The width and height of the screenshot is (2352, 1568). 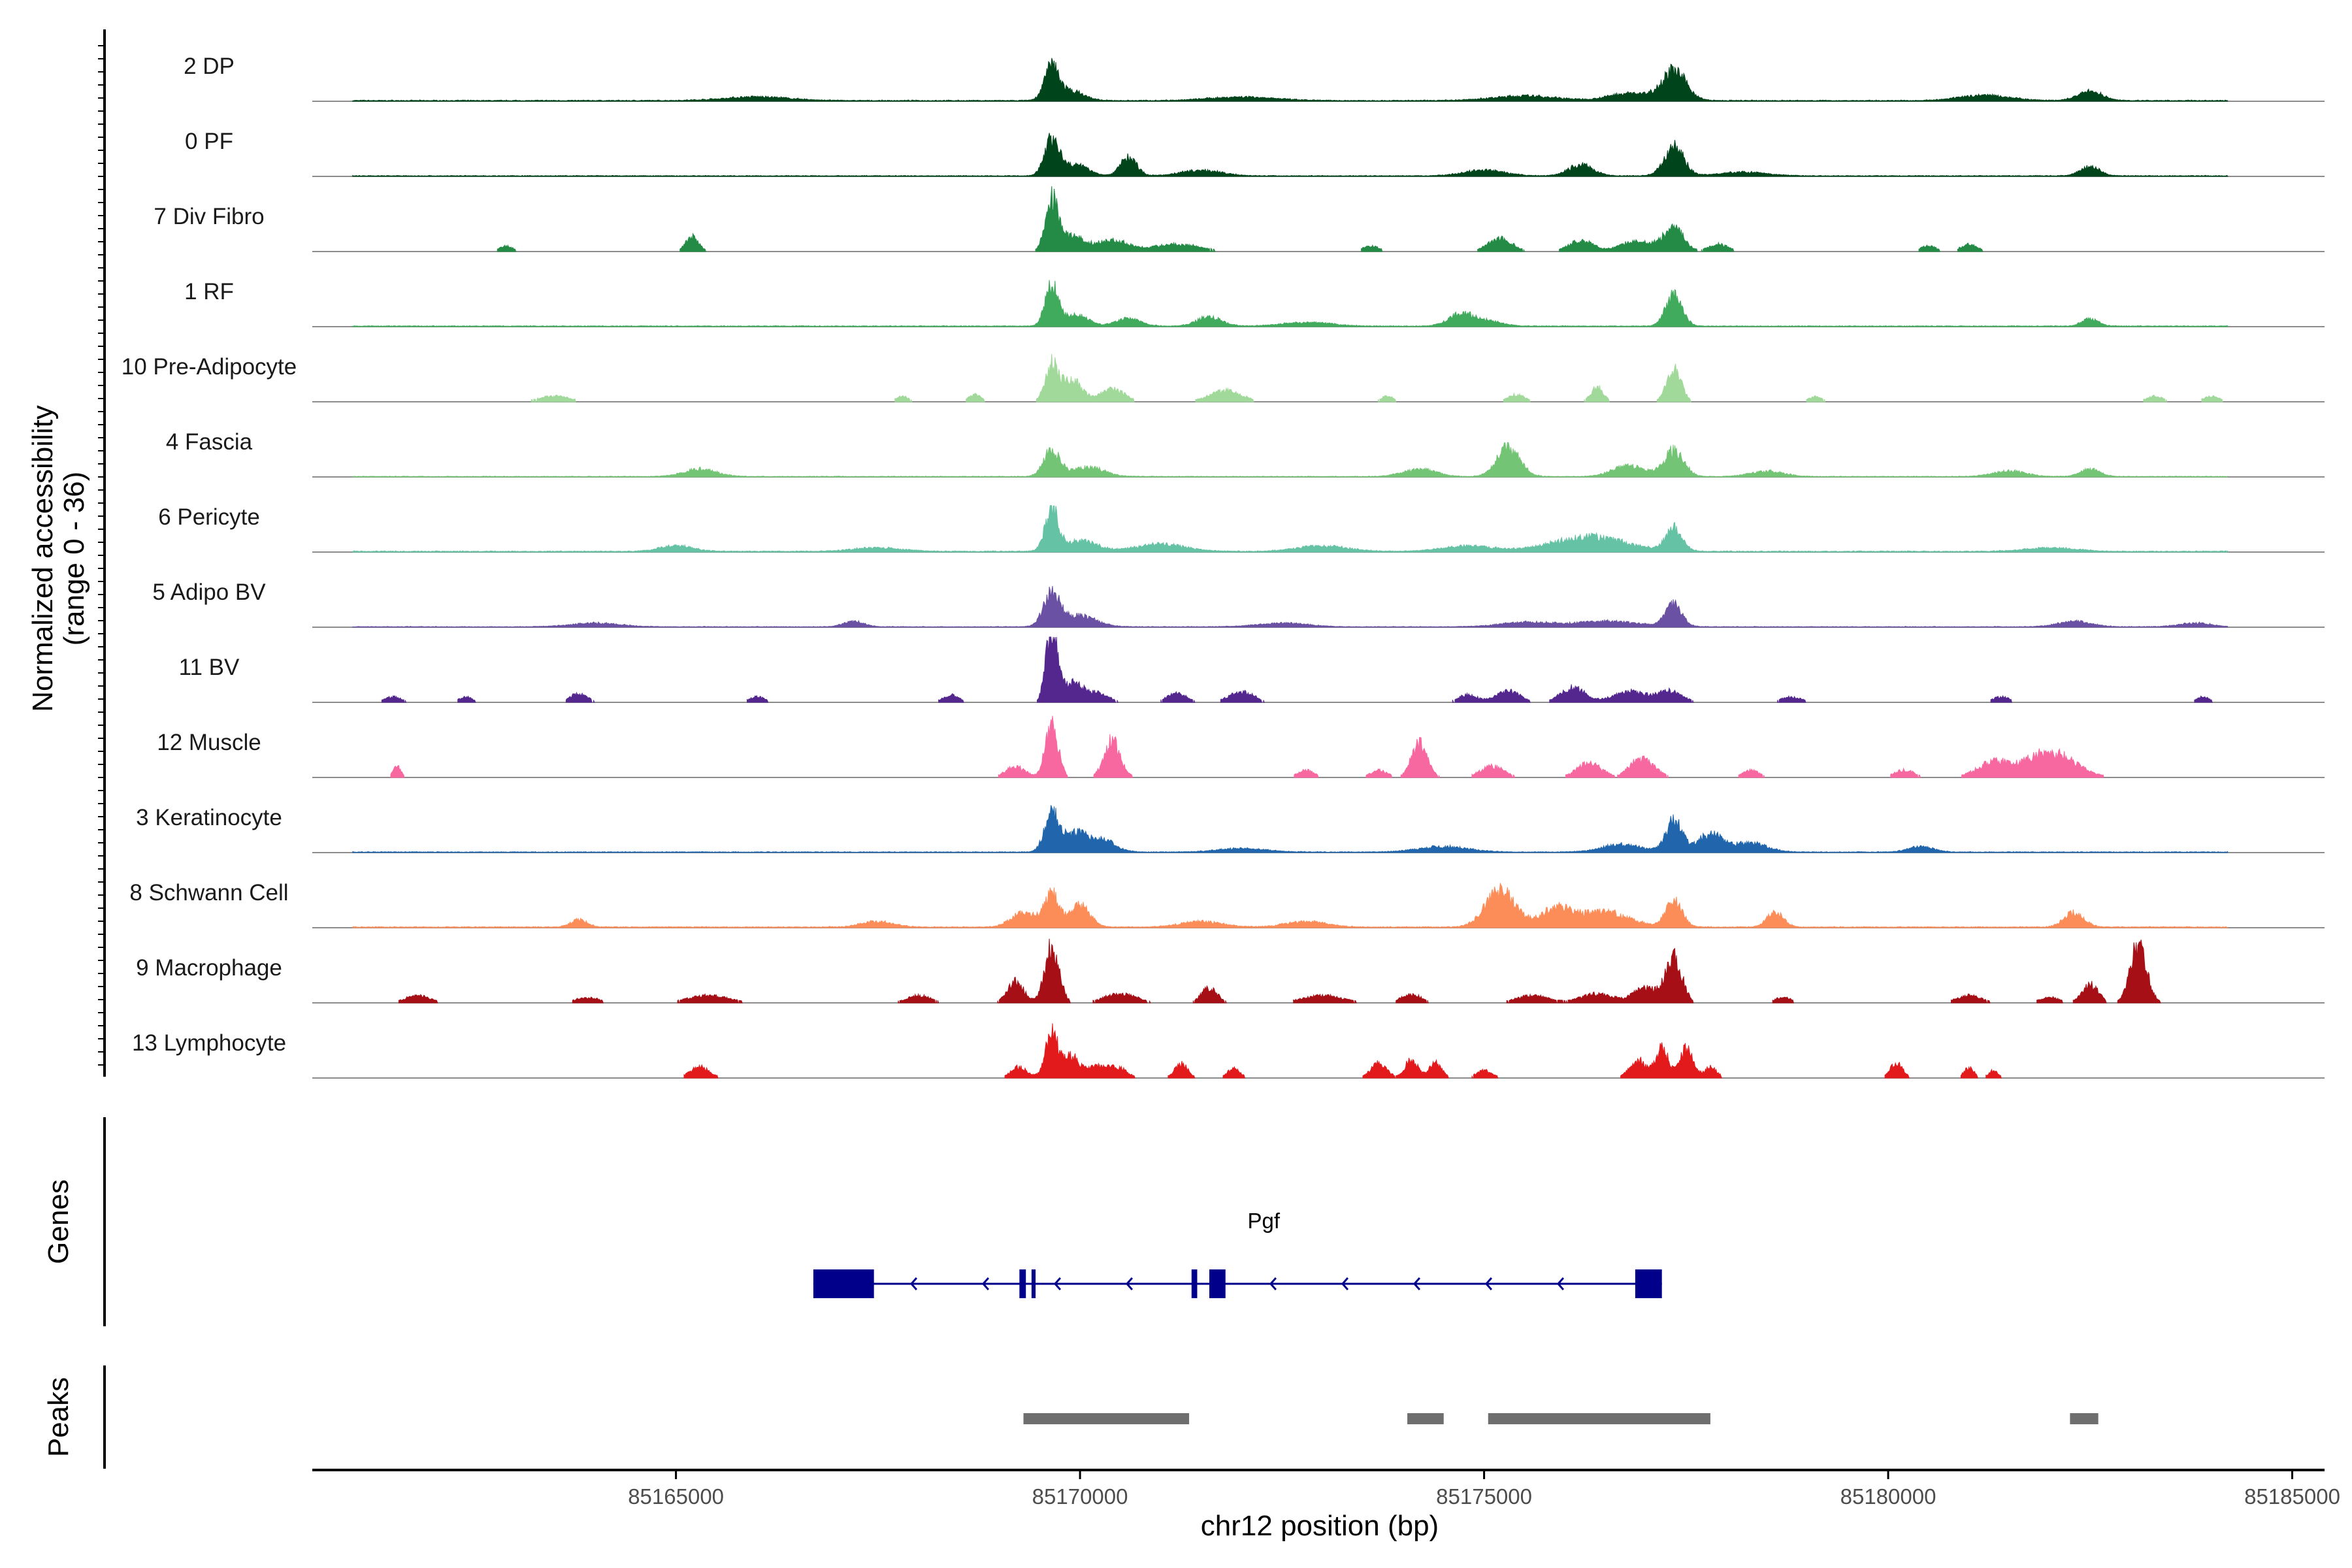 What do you see at coordinates (2292, 1496) in the screenshot?
I see `x-tick-label: 85185000` at bounding box center [2292, 1496].